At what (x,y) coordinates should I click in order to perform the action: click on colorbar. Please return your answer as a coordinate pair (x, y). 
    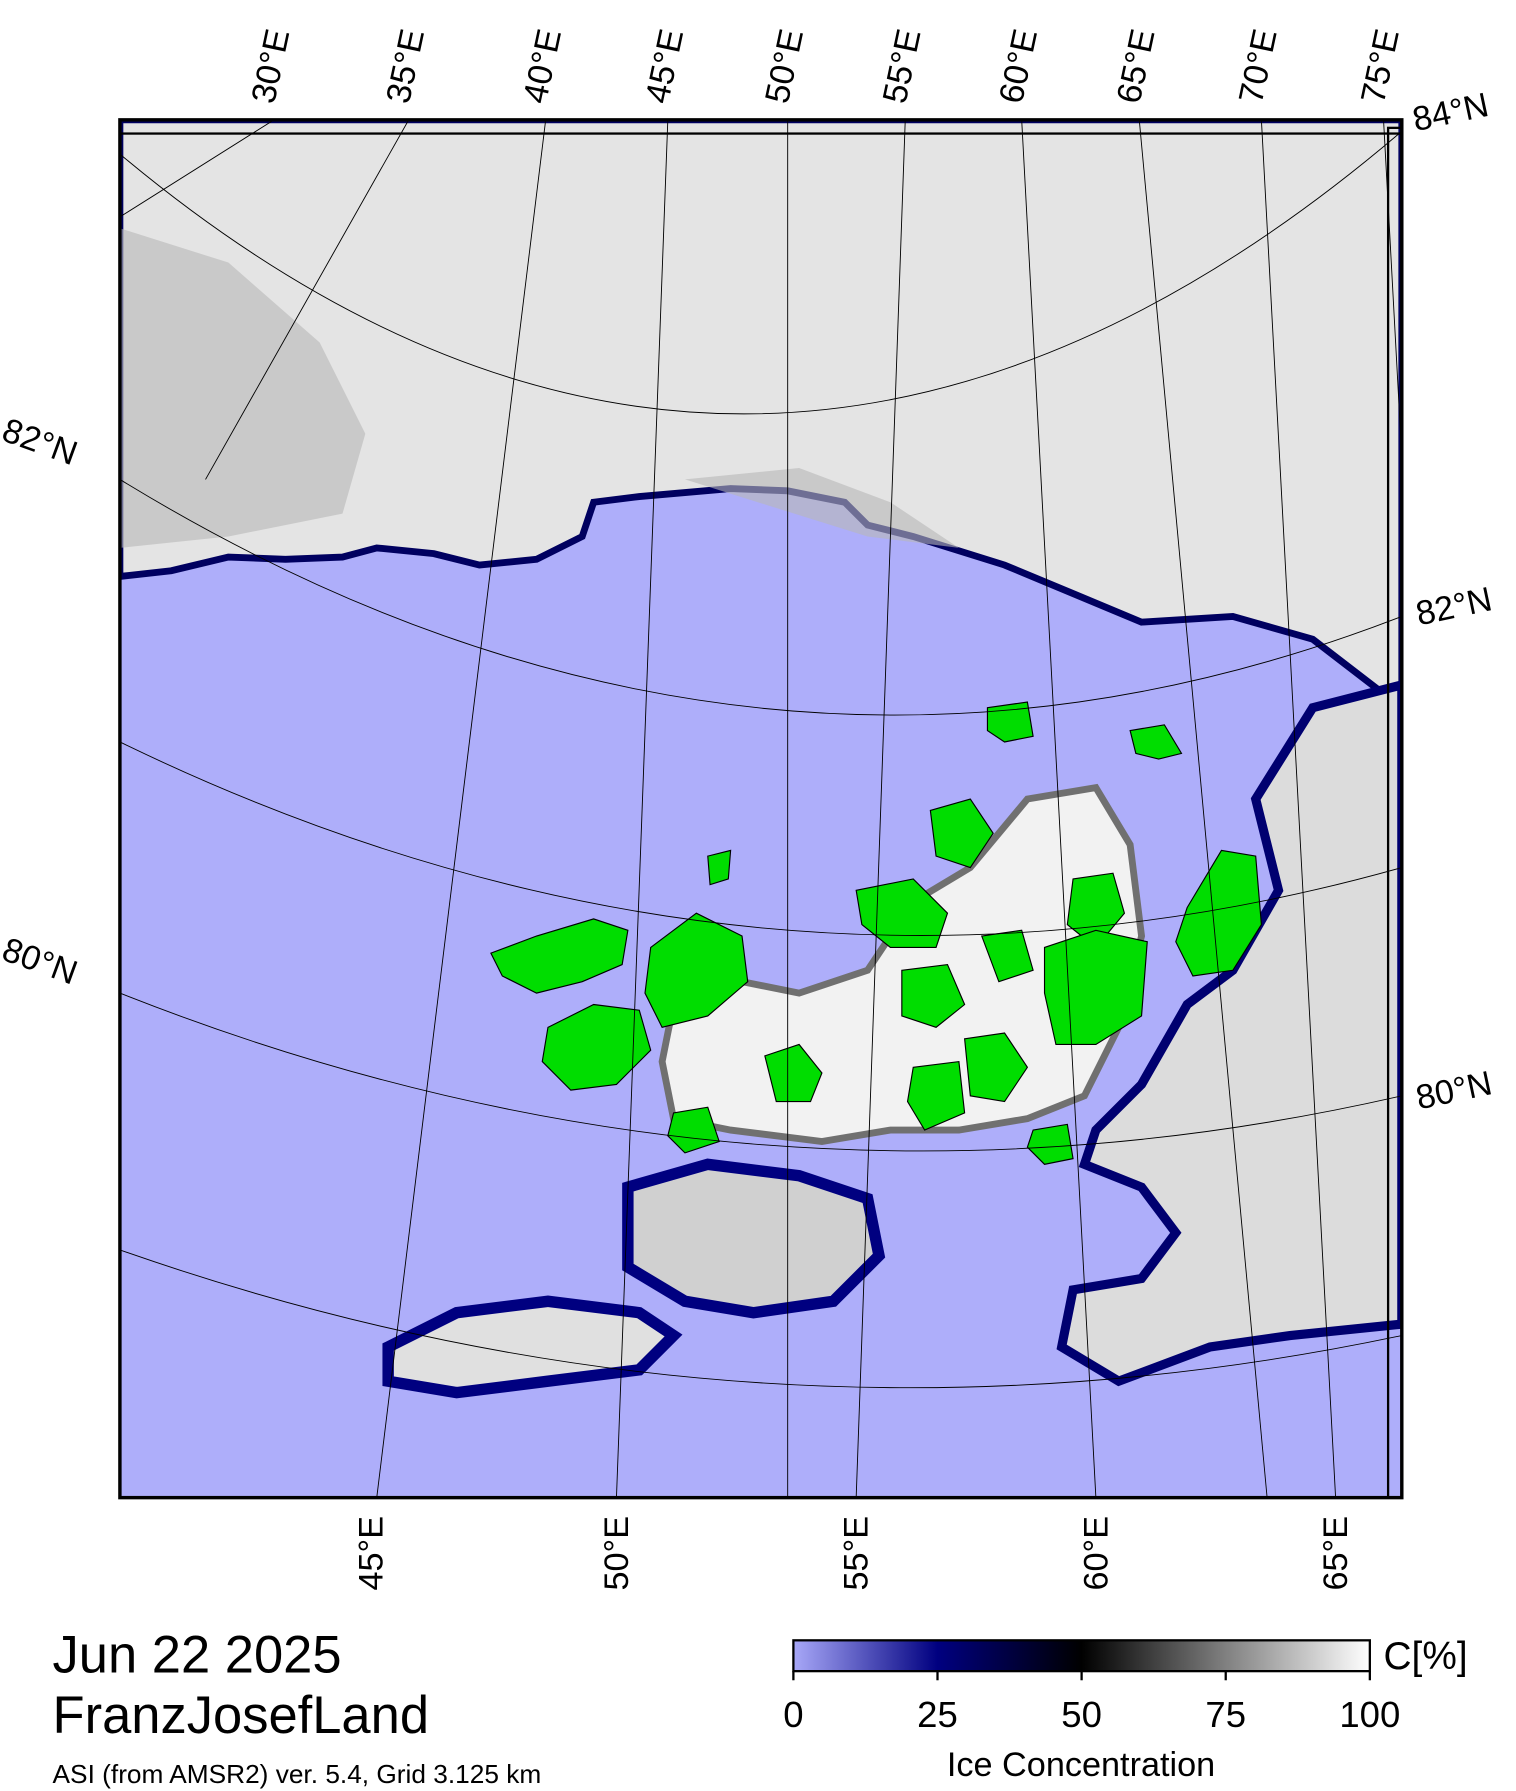
    Looking at the image, I should click on (1081, 1656).